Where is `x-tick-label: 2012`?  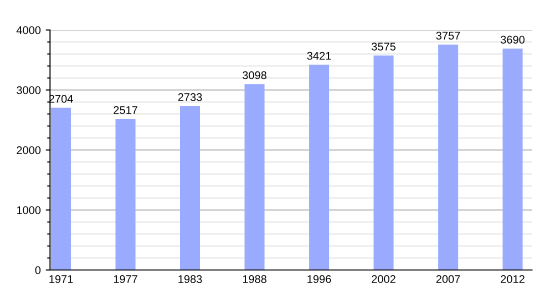
x-tick-label: 2012 is located at coordinates (512, 279).